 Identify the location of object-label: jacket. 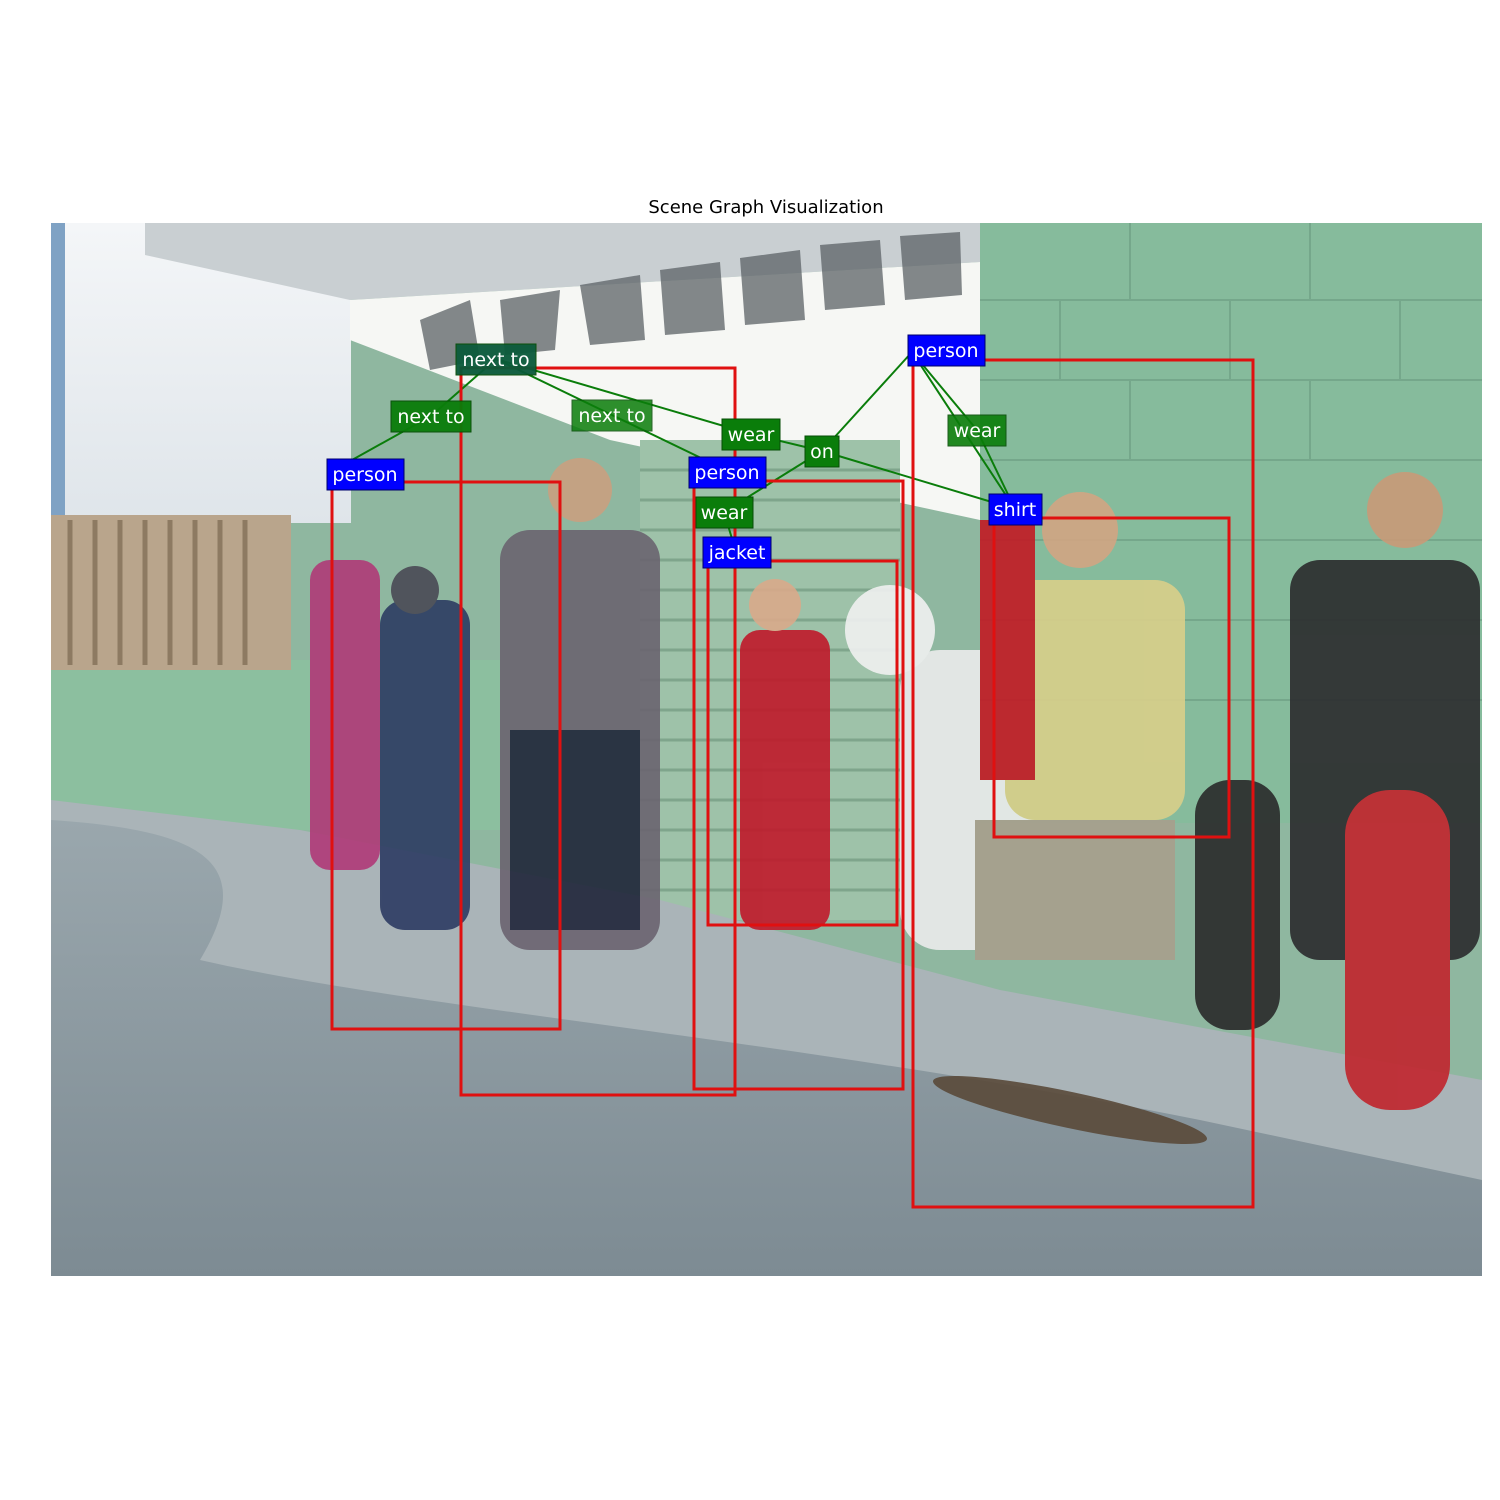
(737, 552).